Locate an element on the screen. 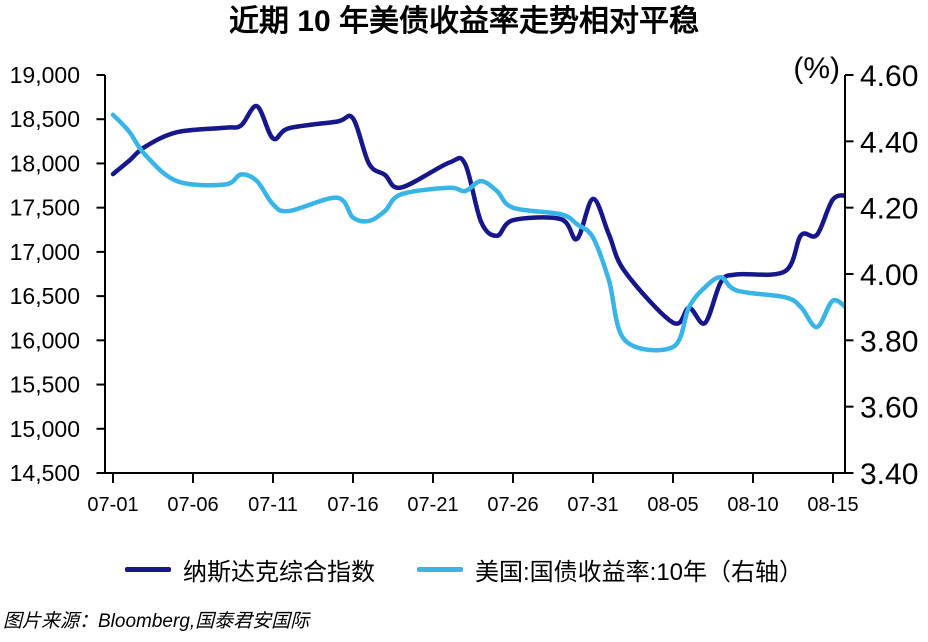 Image resolution: width=928 pixels, height=642 pixels. y-left-tick-label: 14,500 is located at coordinates (45, 473).